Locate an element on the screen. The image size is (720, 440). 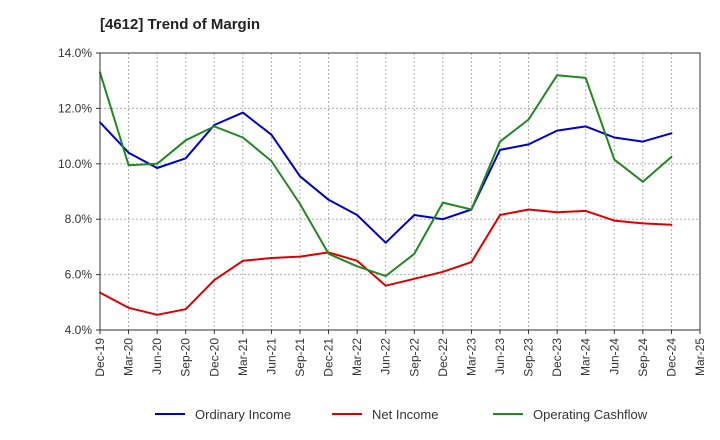
x-tick-label: Jun-24 is located at coordinates (614, 356).